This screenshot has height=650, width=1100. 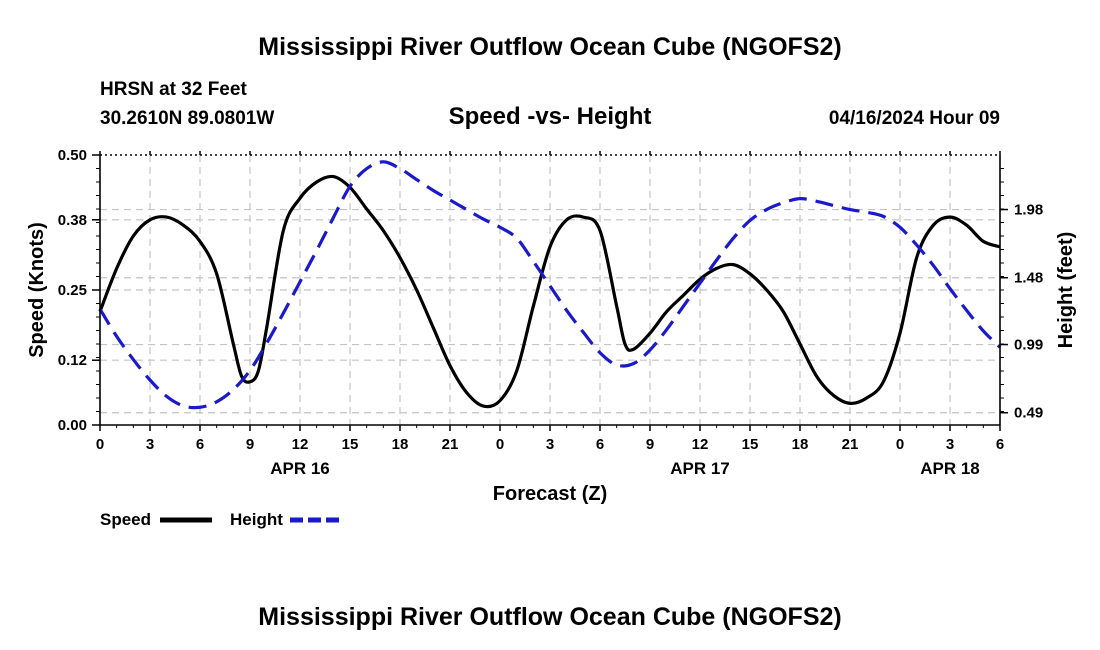 I want to click on forecast-datetime: 04/16/2024 Hour 09, so click(x=914, y=118).